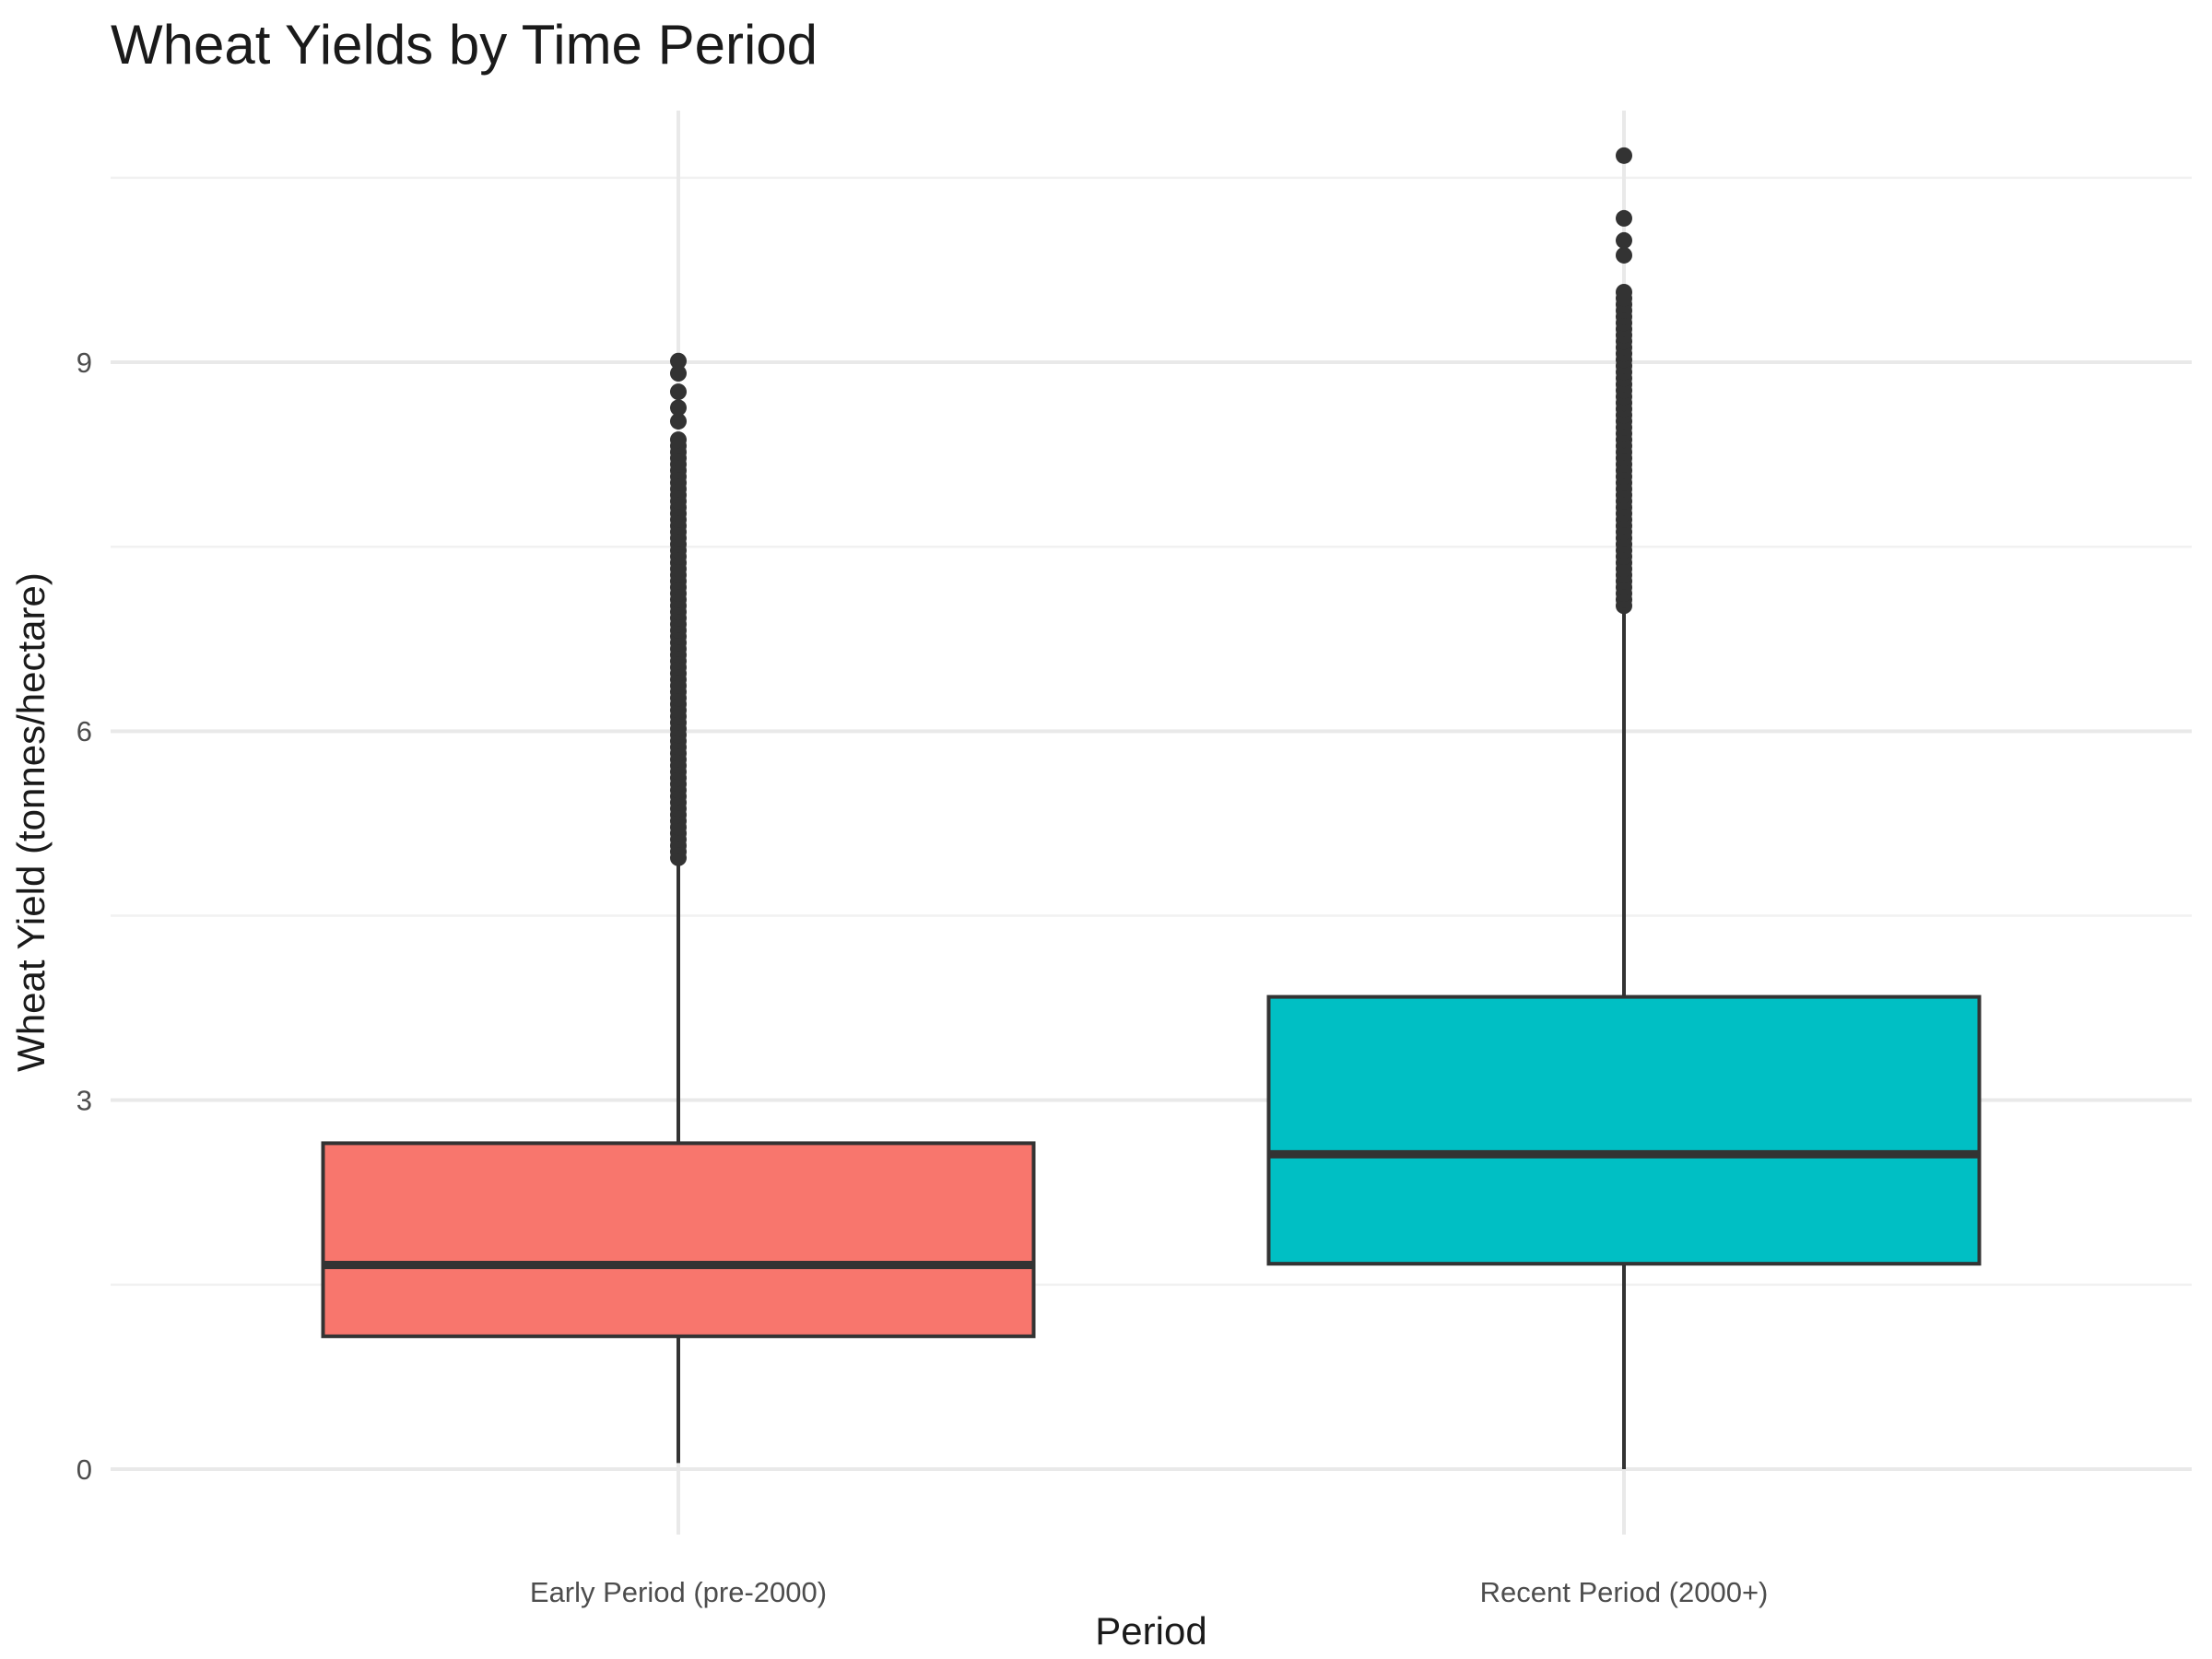  I want to click on chart-title: Wheat Yields by Time Period, so click(464, 45).